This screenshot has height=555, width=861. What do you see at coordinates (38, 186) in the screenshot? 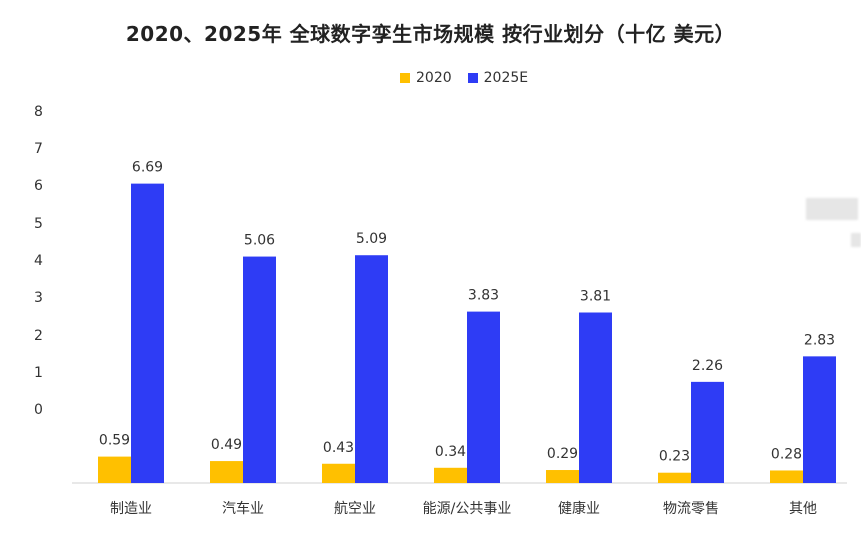
I see `y-tick-label: 6` at bounding box center [38, 186].